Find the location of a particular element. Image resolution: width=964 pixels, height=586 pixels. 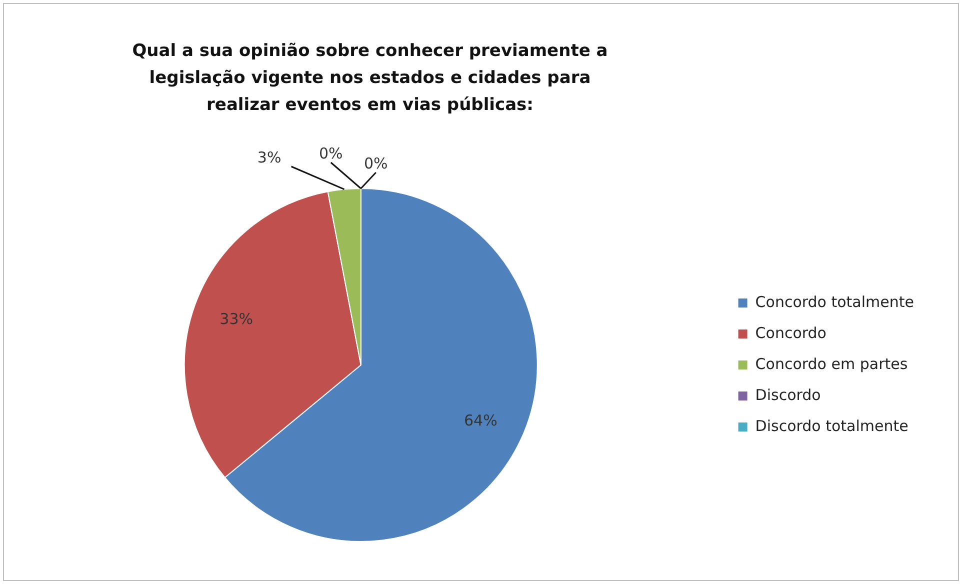

legend-label: Concordo is located at coordinates (790, 333).